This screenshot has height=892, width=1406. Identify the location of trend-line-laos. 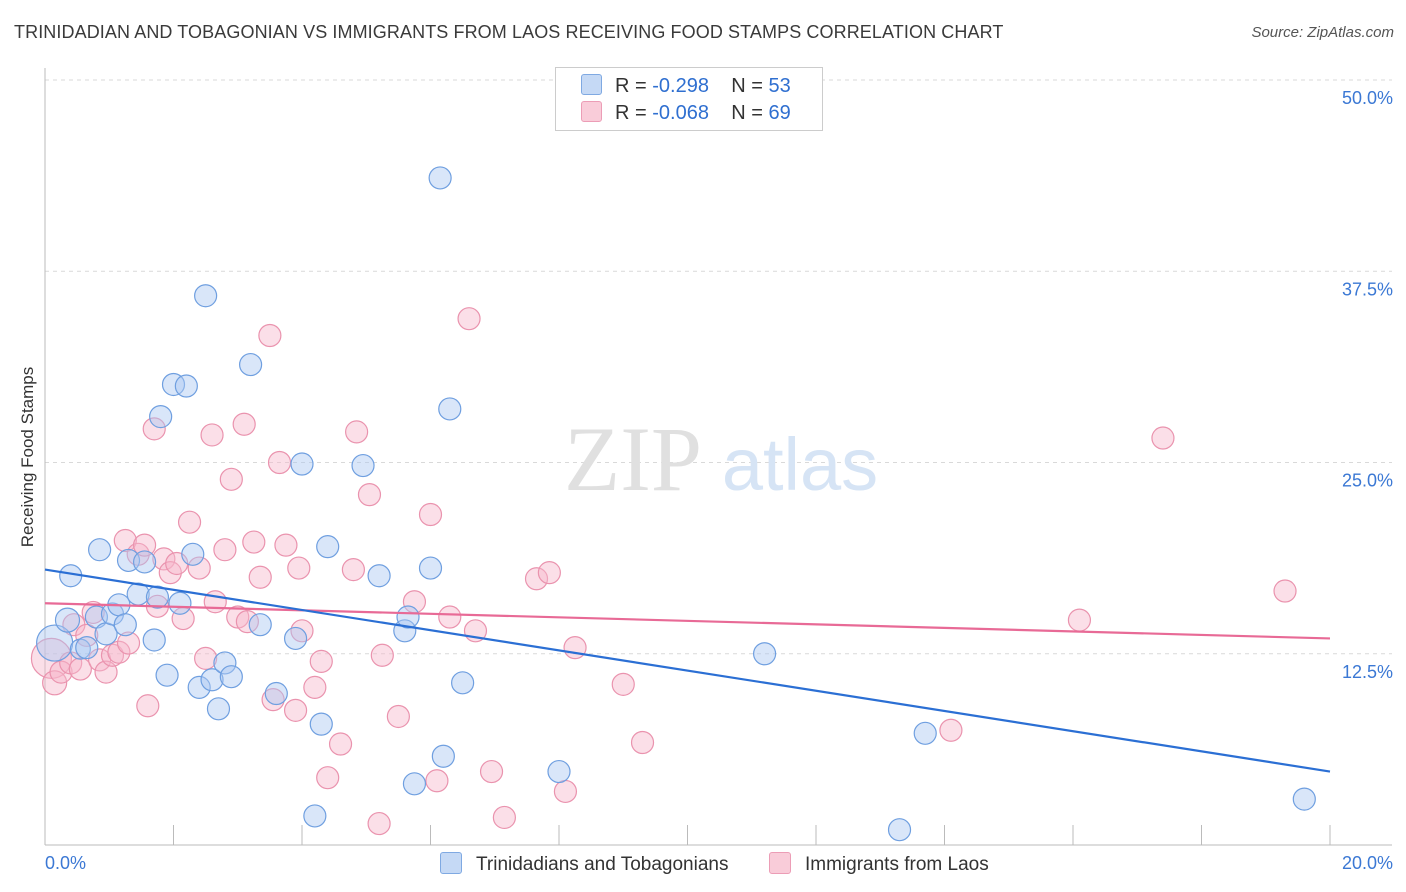
(687, 621).